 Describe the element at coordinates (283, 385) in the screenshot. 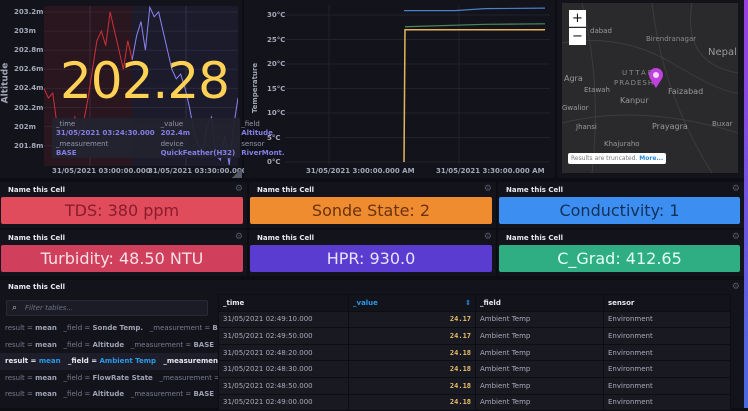

I see `table-cell: 31/05/2021 02:48:50.000` at that location.